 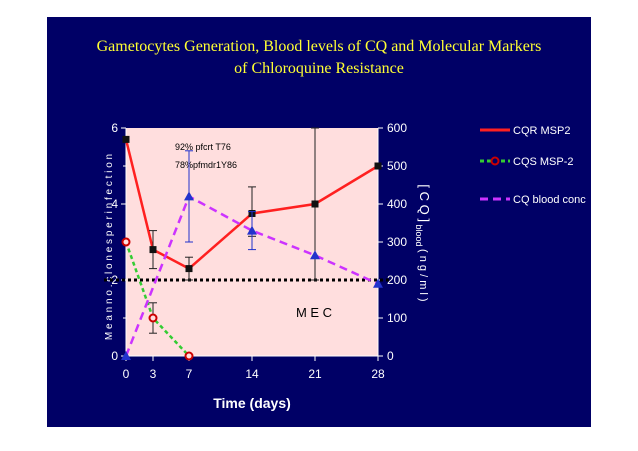 What do you see at coordinates (543, 162) in the screenshot?
I see `legend-label: CQS MSP-2` at bounding box center [543, 162].